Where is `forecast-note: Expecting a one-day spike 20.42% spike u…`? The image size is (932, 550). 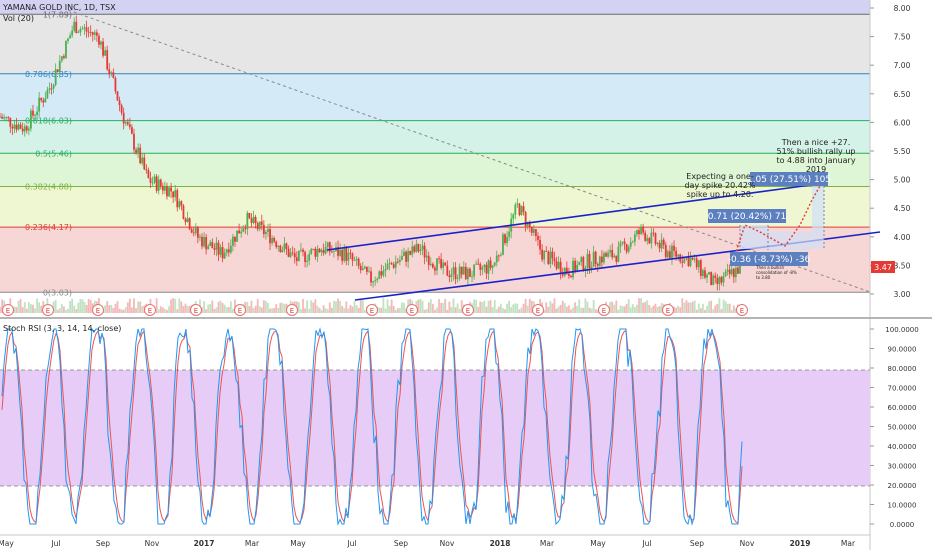
forecast-note: Expecting a one-day spike 20.42% spike u… is located at coordinates (720, 185).